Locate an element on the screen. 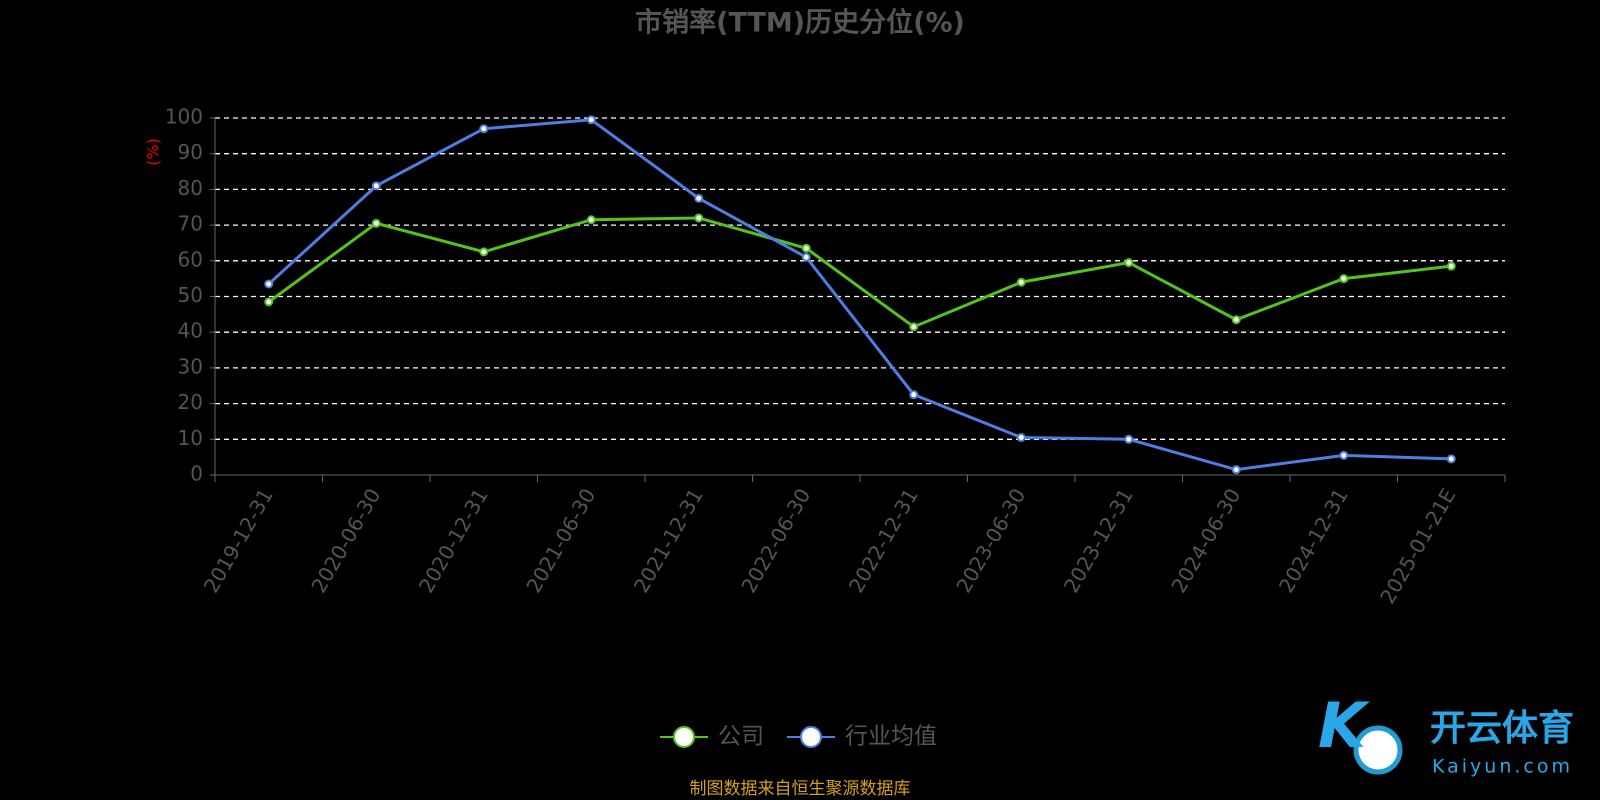  legend-item: 行业均值 is located at coordinates (862, 737).